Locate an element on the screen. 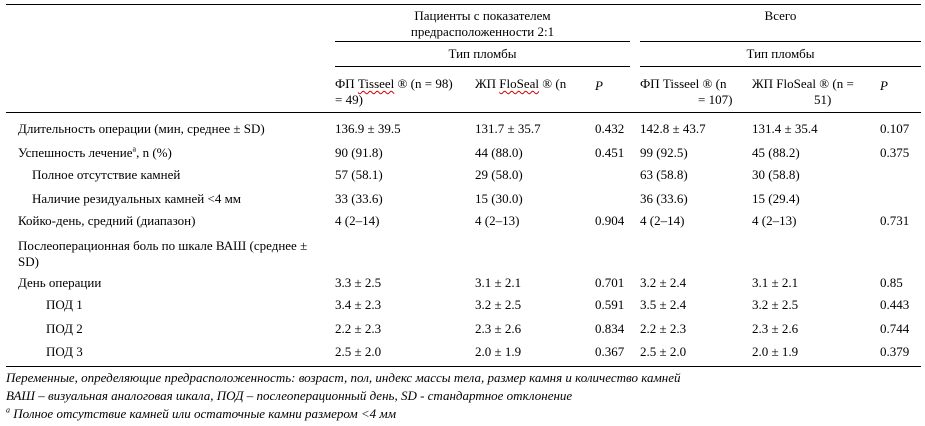 This screenshot has width=925, height=426. table-cell: 33 (33.6) is located at coordinates (359, 198).